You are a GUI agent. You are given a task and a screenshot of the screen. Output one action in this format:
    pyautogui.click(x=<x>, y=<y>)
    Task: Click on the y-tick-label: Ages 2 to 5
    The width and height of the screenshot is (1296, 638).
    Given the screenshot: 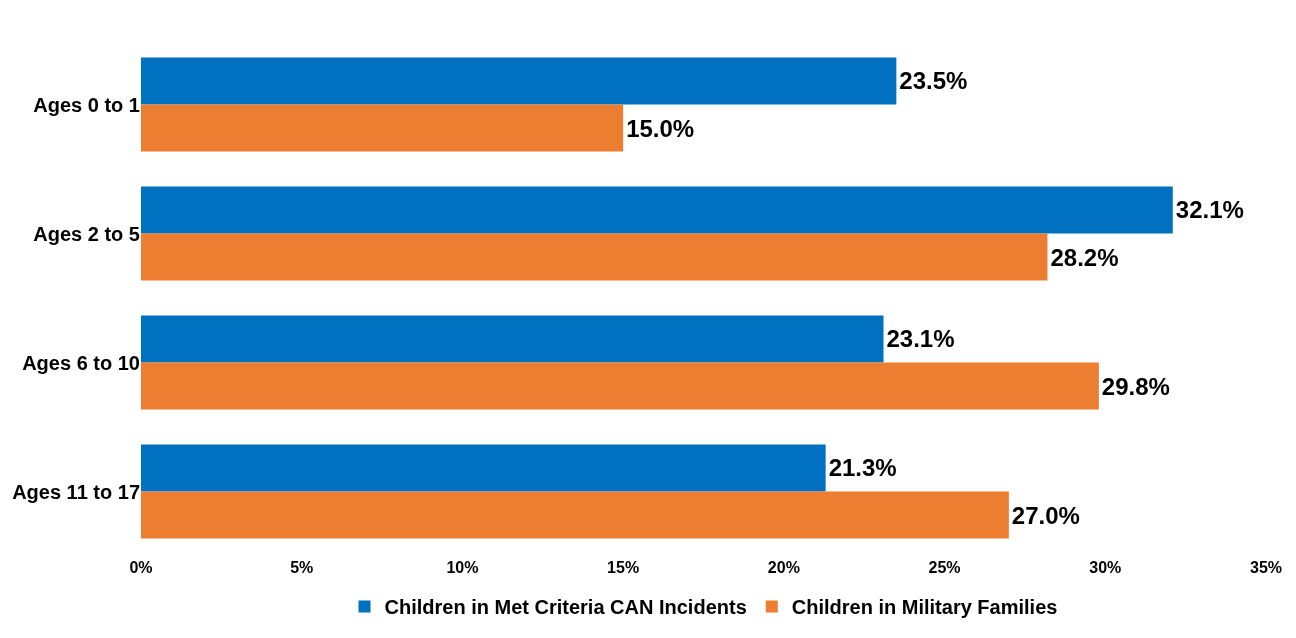 What is the action you would take?
    pyautogui.click(x=86, y=233)
    